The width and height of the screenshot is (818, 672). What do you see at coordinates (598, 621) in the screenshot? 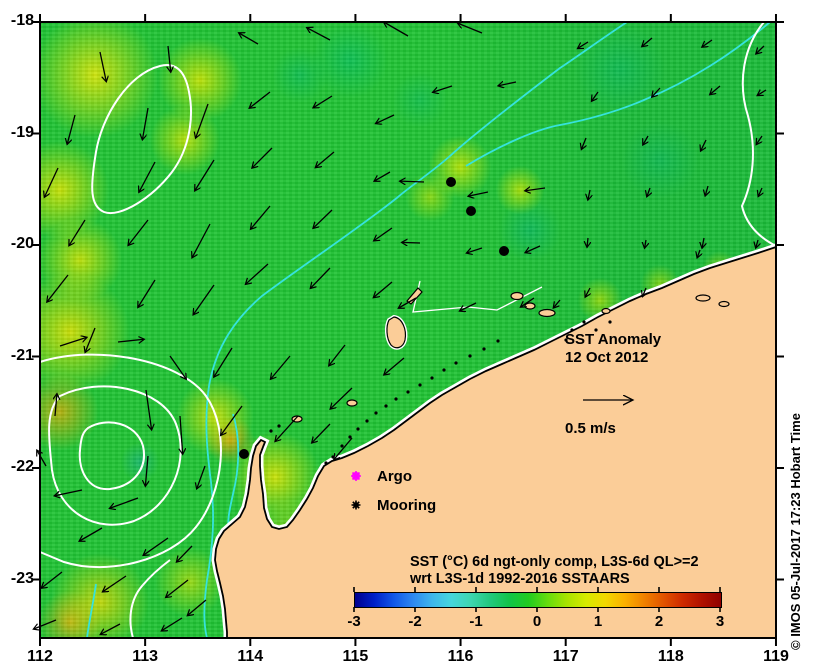
I see `colorbar-tick-label: 1` at bounding box center [598, 621].